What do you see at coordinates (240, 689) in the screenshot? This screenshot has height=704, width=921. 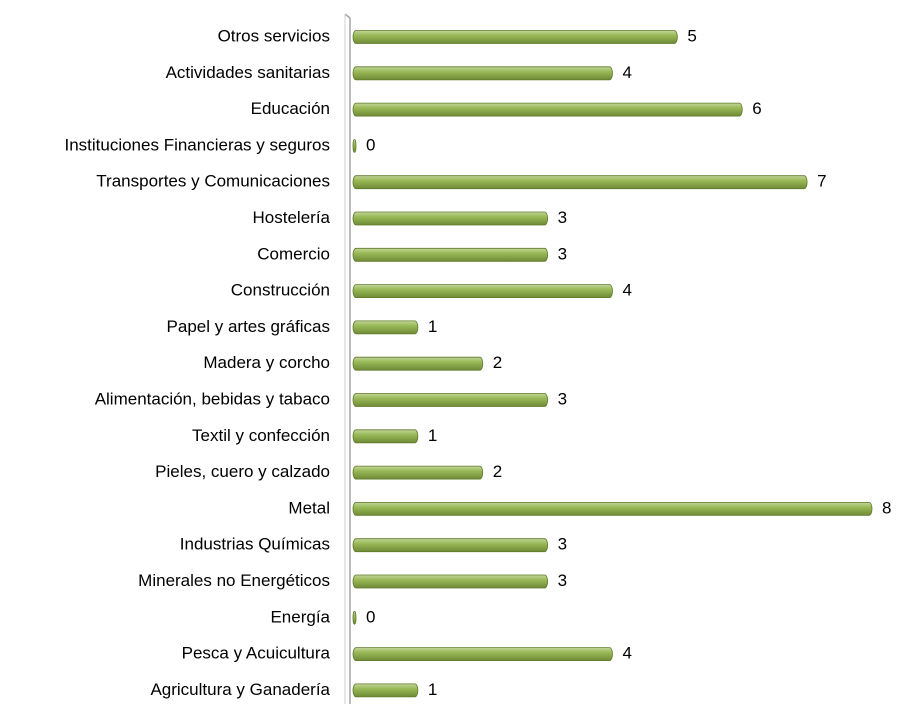 I see `category-label: Agricultura y Ganadería` at bounding box center [240, 689].